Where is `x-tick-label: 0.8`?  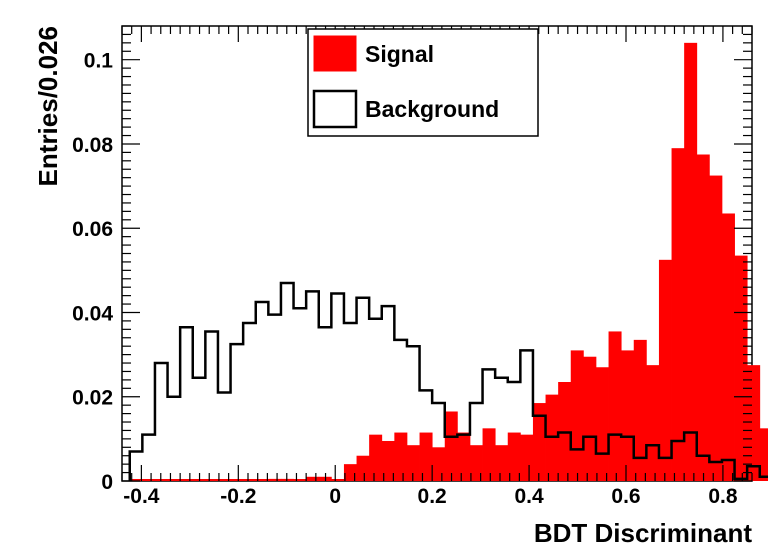 x-tick-label: 0.8 is located at coordinates (723, 496).